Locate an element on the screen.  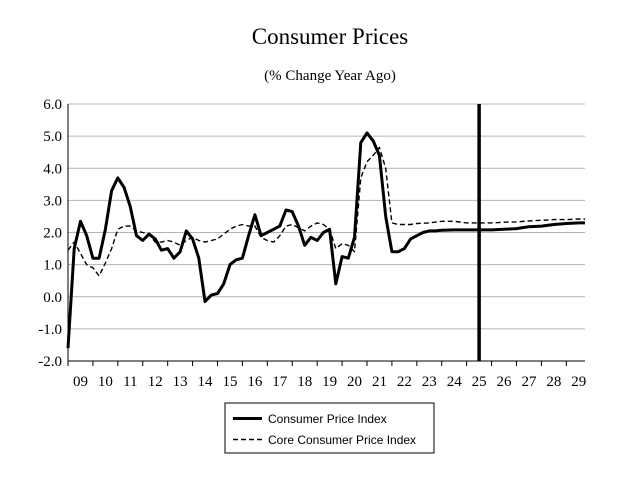
y-tick-label: 0.0 is located at coordinates (52, 298).